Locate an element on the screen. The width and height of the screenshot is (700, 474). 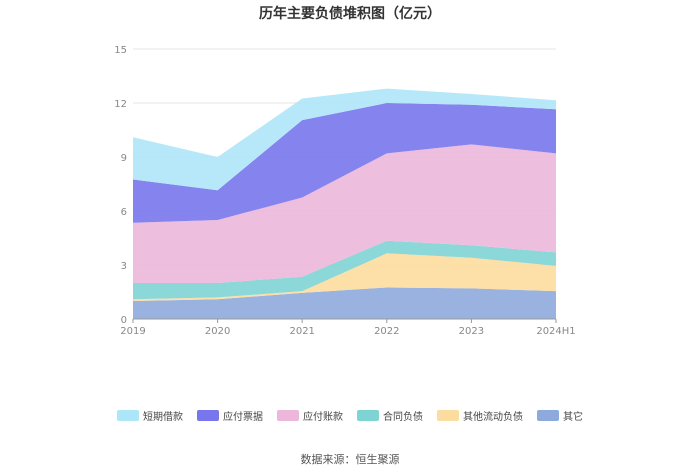
x-tick-label: 2020 is located at coordinates (217, 331).